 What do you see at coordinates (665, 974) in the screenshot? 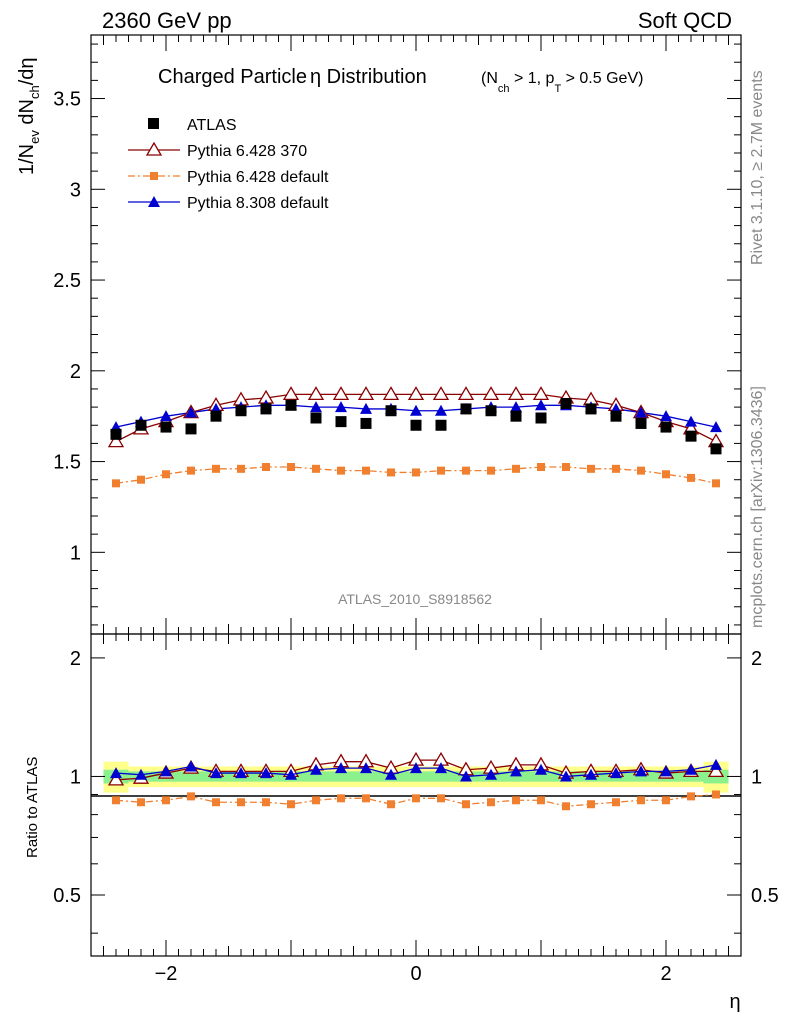
I see `x-tick-label: 2` at bounding box center [665, 974].